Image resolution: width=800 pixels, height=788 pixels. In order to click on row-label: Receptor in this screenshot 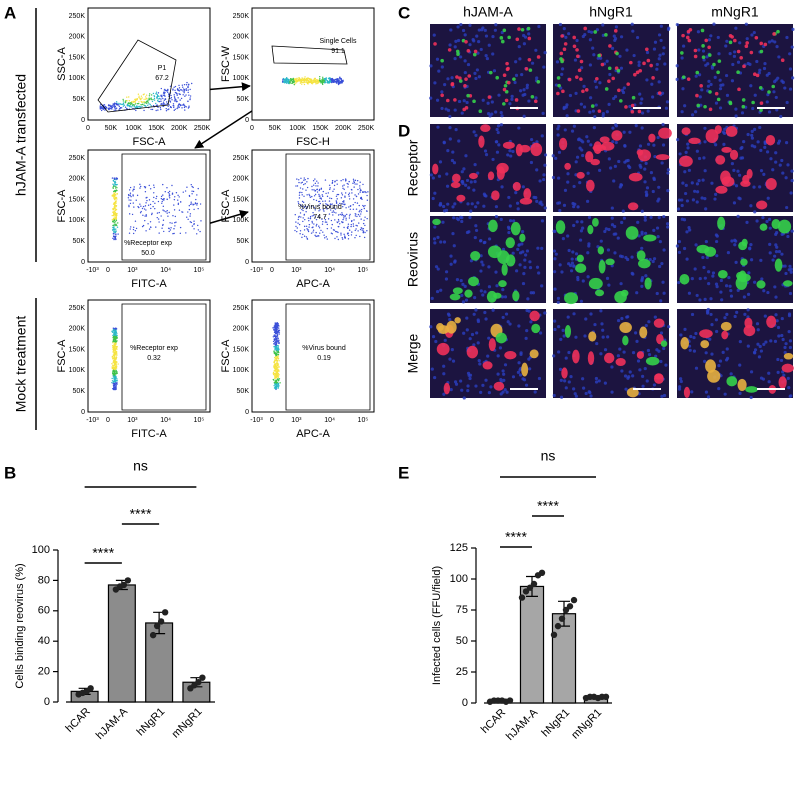, I will do `click(413, 167)`.